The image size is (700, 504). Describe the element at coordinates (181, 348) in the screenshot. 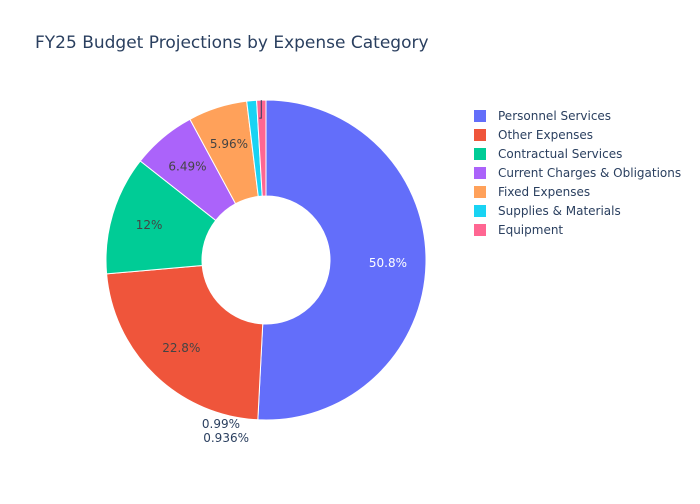

I see `slice-label-other-expenses: 22.8%` at that location.